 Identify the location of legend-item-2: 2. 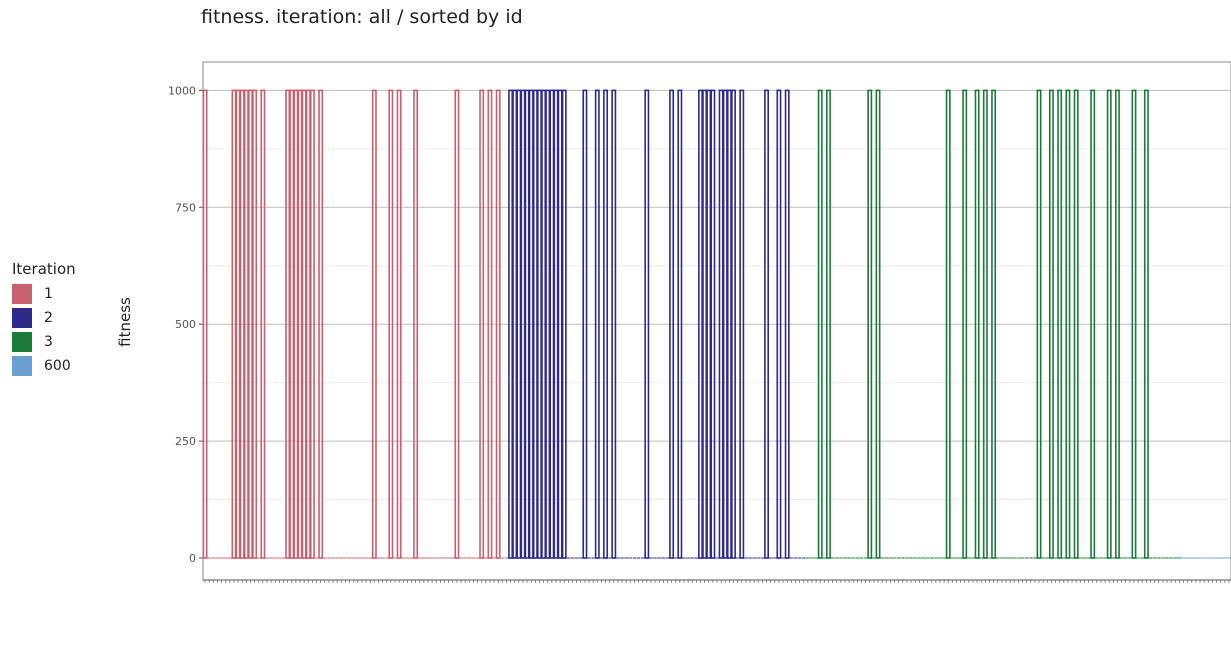
(44, 318).